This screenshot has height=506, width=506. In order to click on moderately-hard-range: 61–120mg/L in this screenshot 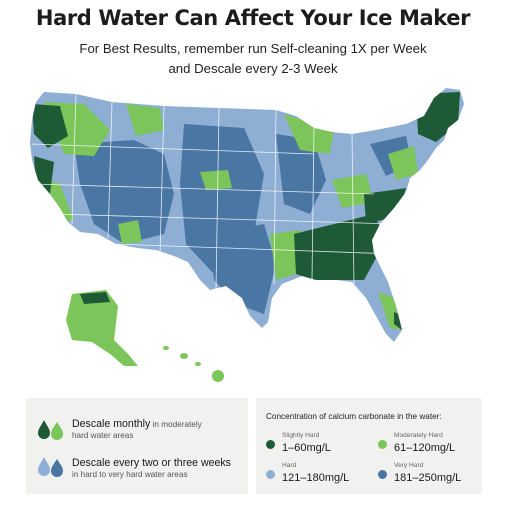, I will do `click(425, 448)`.